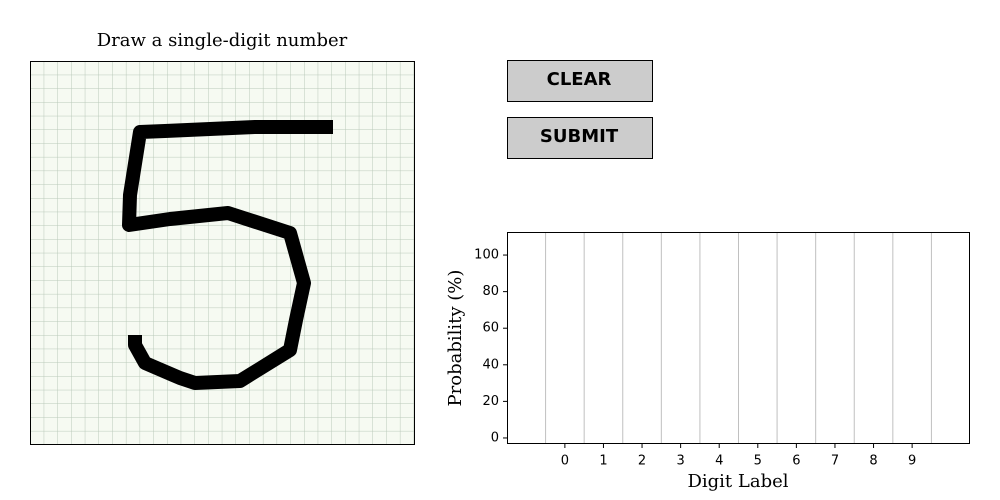 The height and width of the screenshot is (500, 1000). What do you see at coordinates (486, 255) in the screenshot?
I see `y-tick-label: 100` at bounding box center [486, 255].